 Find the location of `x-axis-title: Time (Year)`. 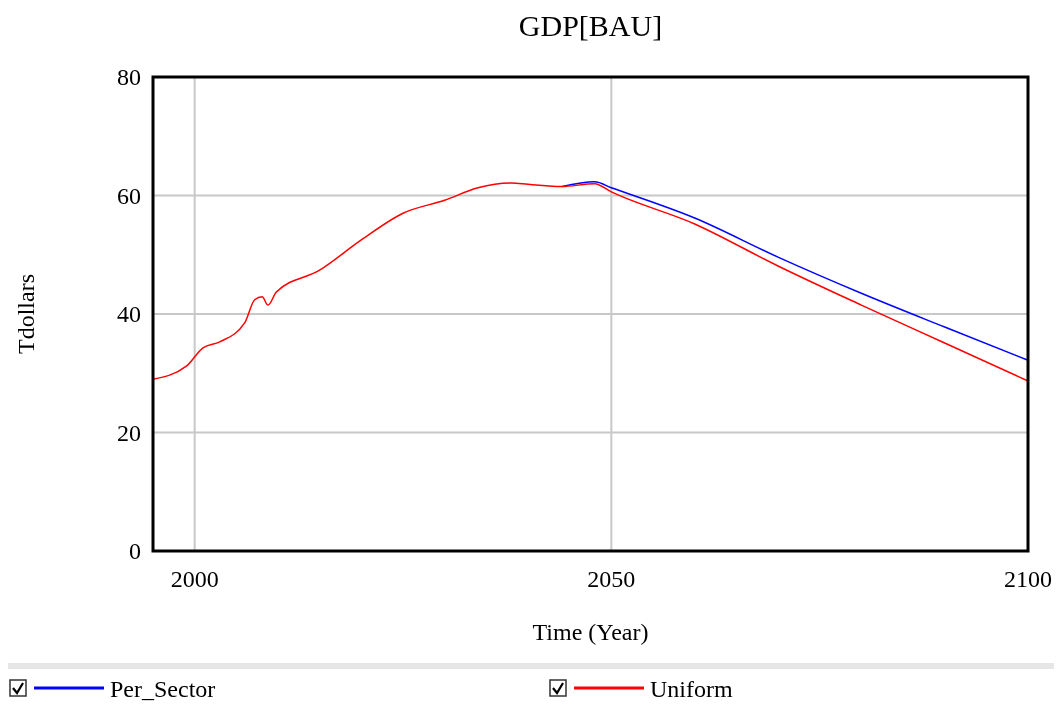

x-axis-title: Time (Year) is located at coordinates (590, 632).